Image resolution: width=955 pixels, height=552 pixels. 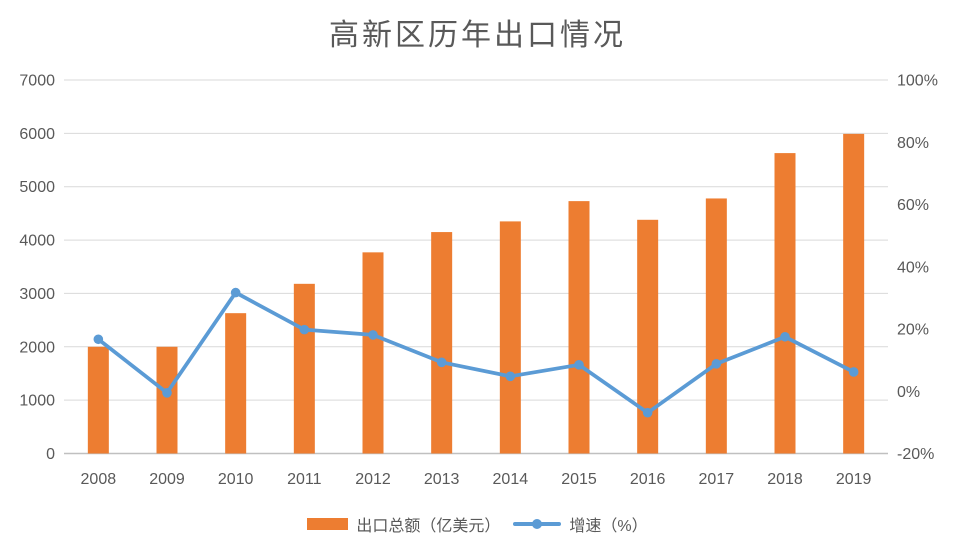 What do you see at coordinates (579, 327) in the screenshot?
I see `bar-2015` at bounding box center [579, 327].